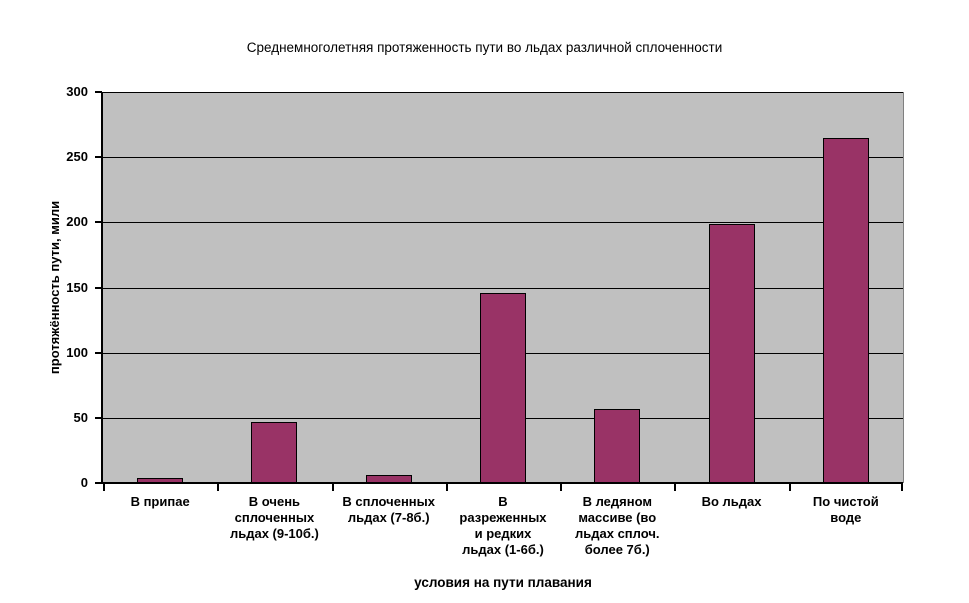 The width and height of the screenshot is (969, 603). I want to click on x-axis-line, so click(502, 483).